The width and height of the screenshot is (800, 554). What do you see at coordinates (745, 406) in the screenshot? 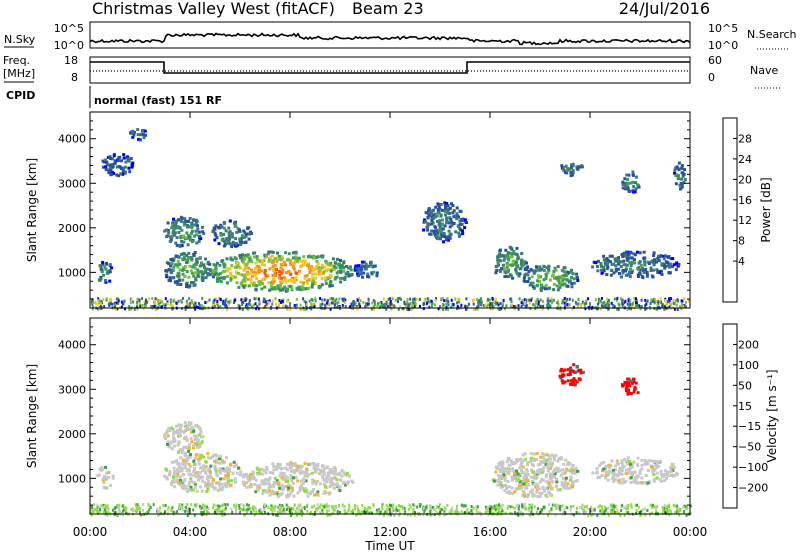
I see `colorbar-tick-label: 15` at bounding box center [745, 406].